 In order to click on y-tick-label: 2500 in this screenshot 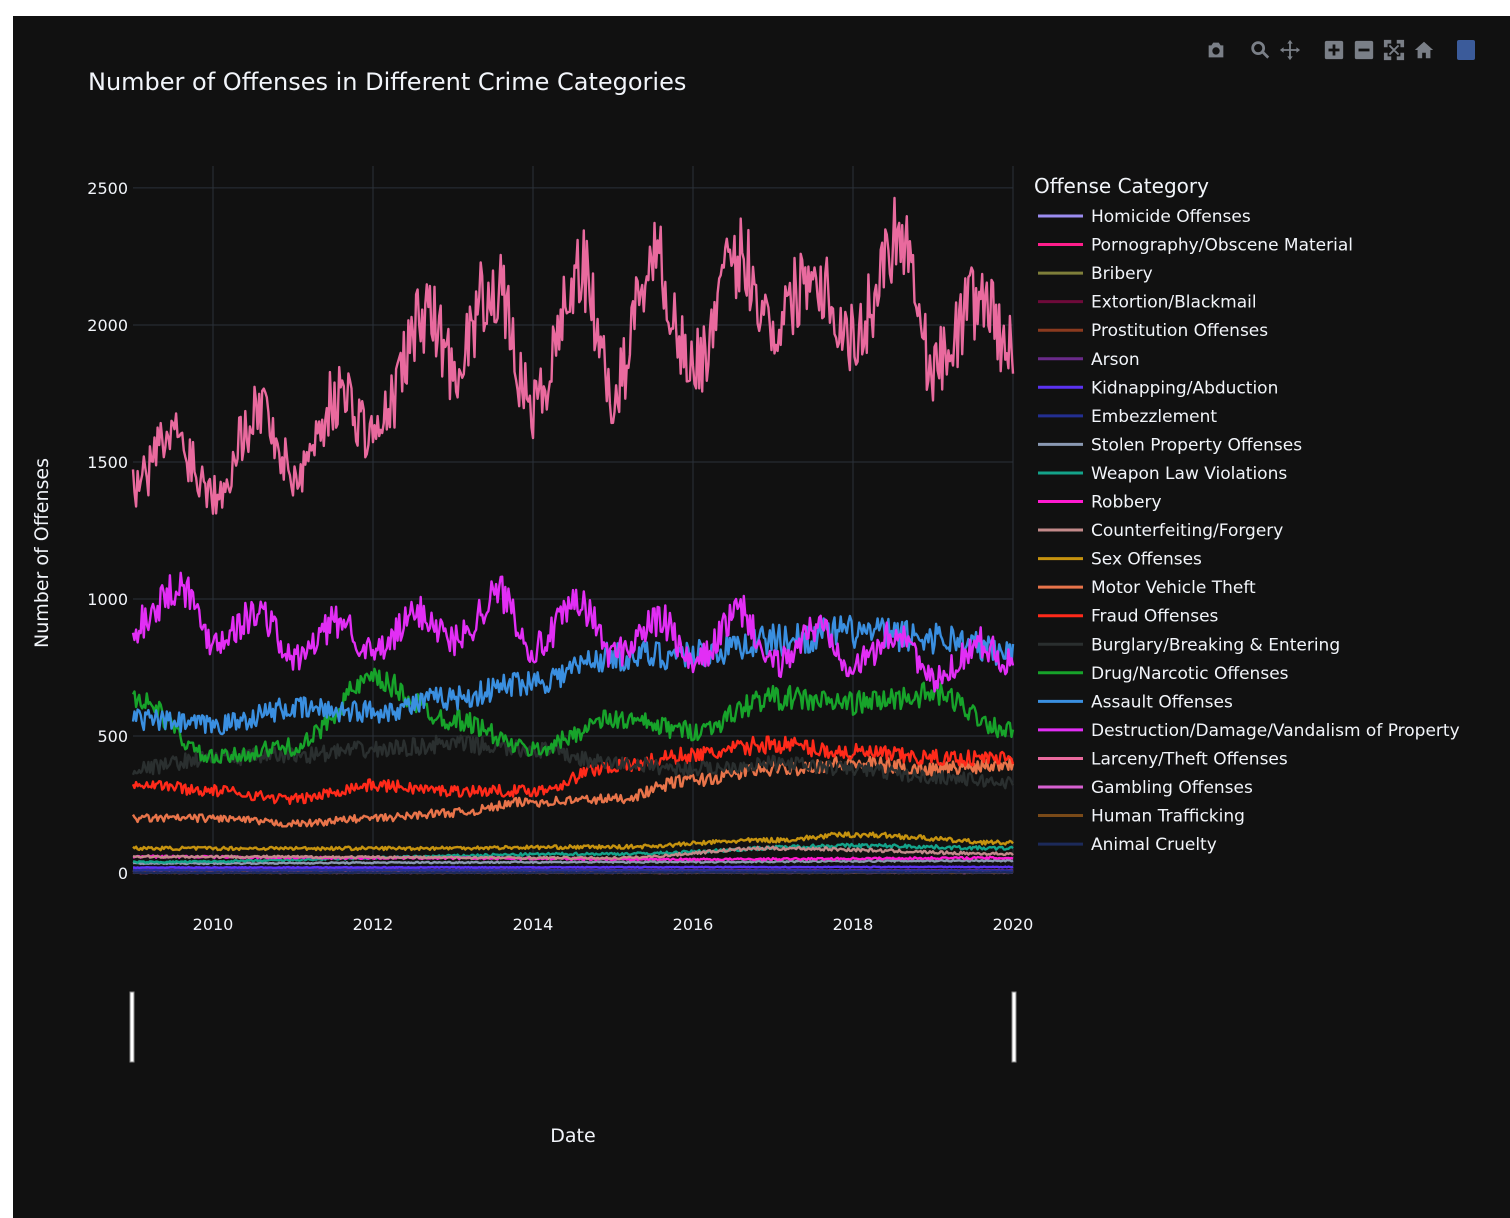, I will do `click(107, 188)`.